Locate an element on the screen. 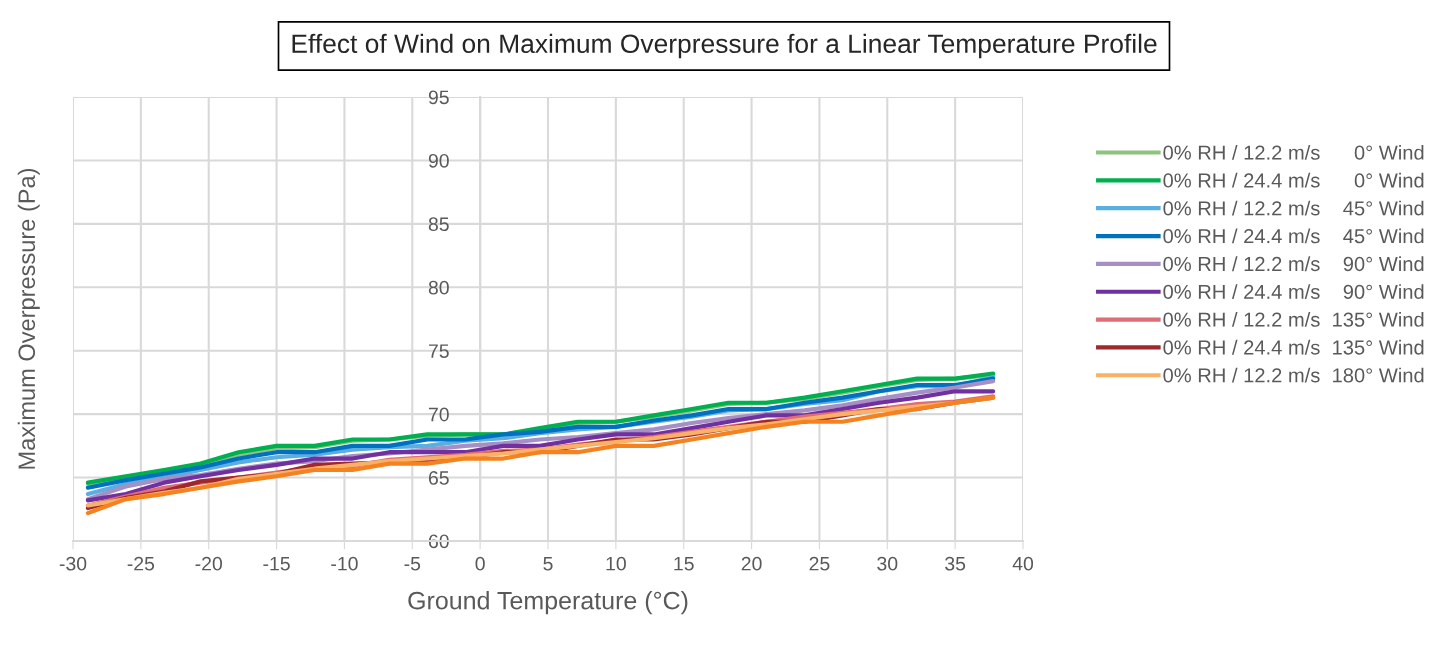 This screenshot has height=662, width=1447. y-tick-label: 65 is located at coordinates (438, 478).